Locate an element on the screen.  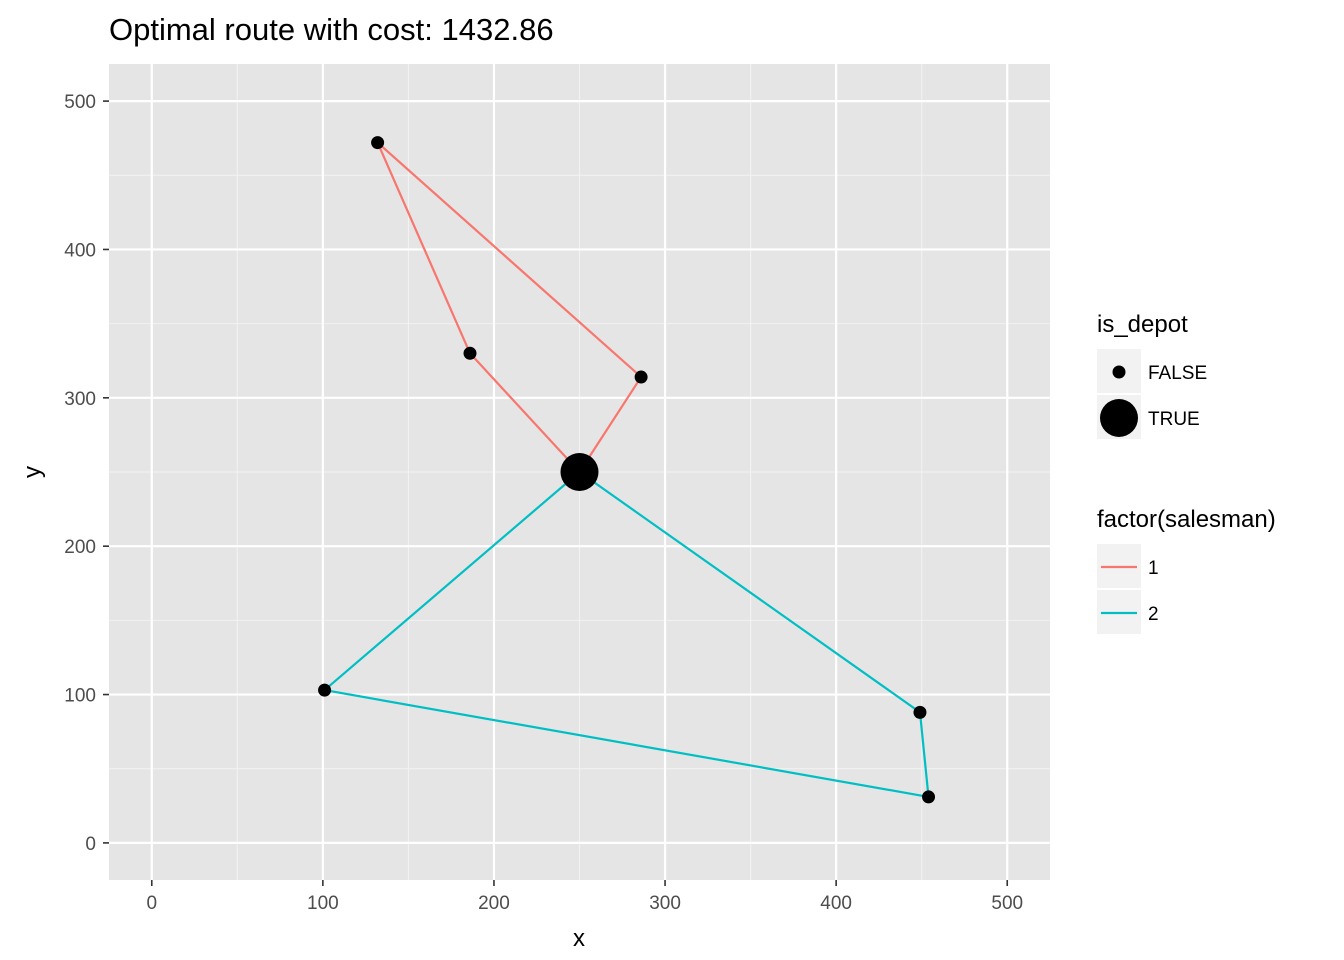
y-tick-label: 400 is located at coordinates (80, 250).